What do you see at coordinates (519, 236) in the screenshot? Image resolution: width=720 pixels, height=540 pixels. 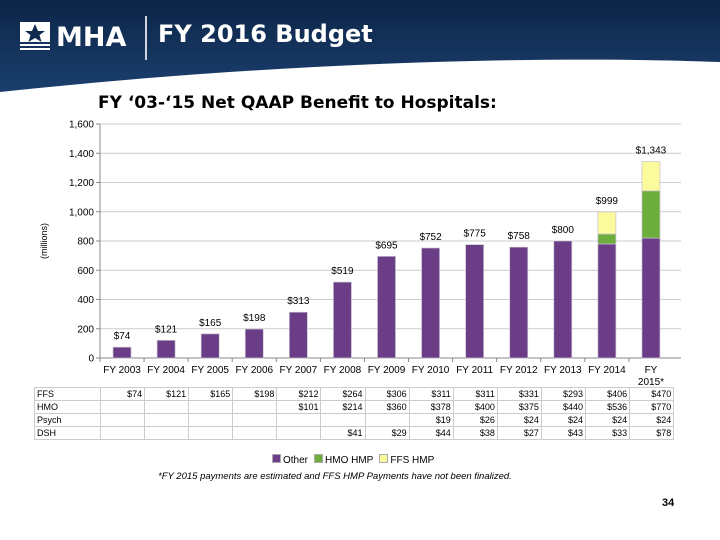 I see `data-label: $758` at bounding box center [519, 236].